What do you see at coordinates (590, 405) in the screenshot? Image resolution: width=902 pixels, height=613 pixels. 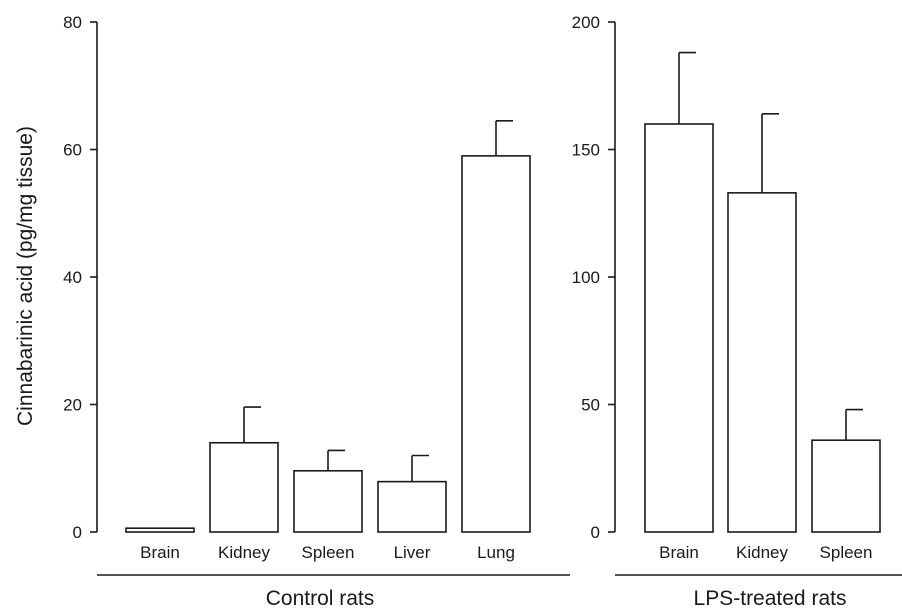 I see `y-tick-label: 50` at bounding box center [590, 405].